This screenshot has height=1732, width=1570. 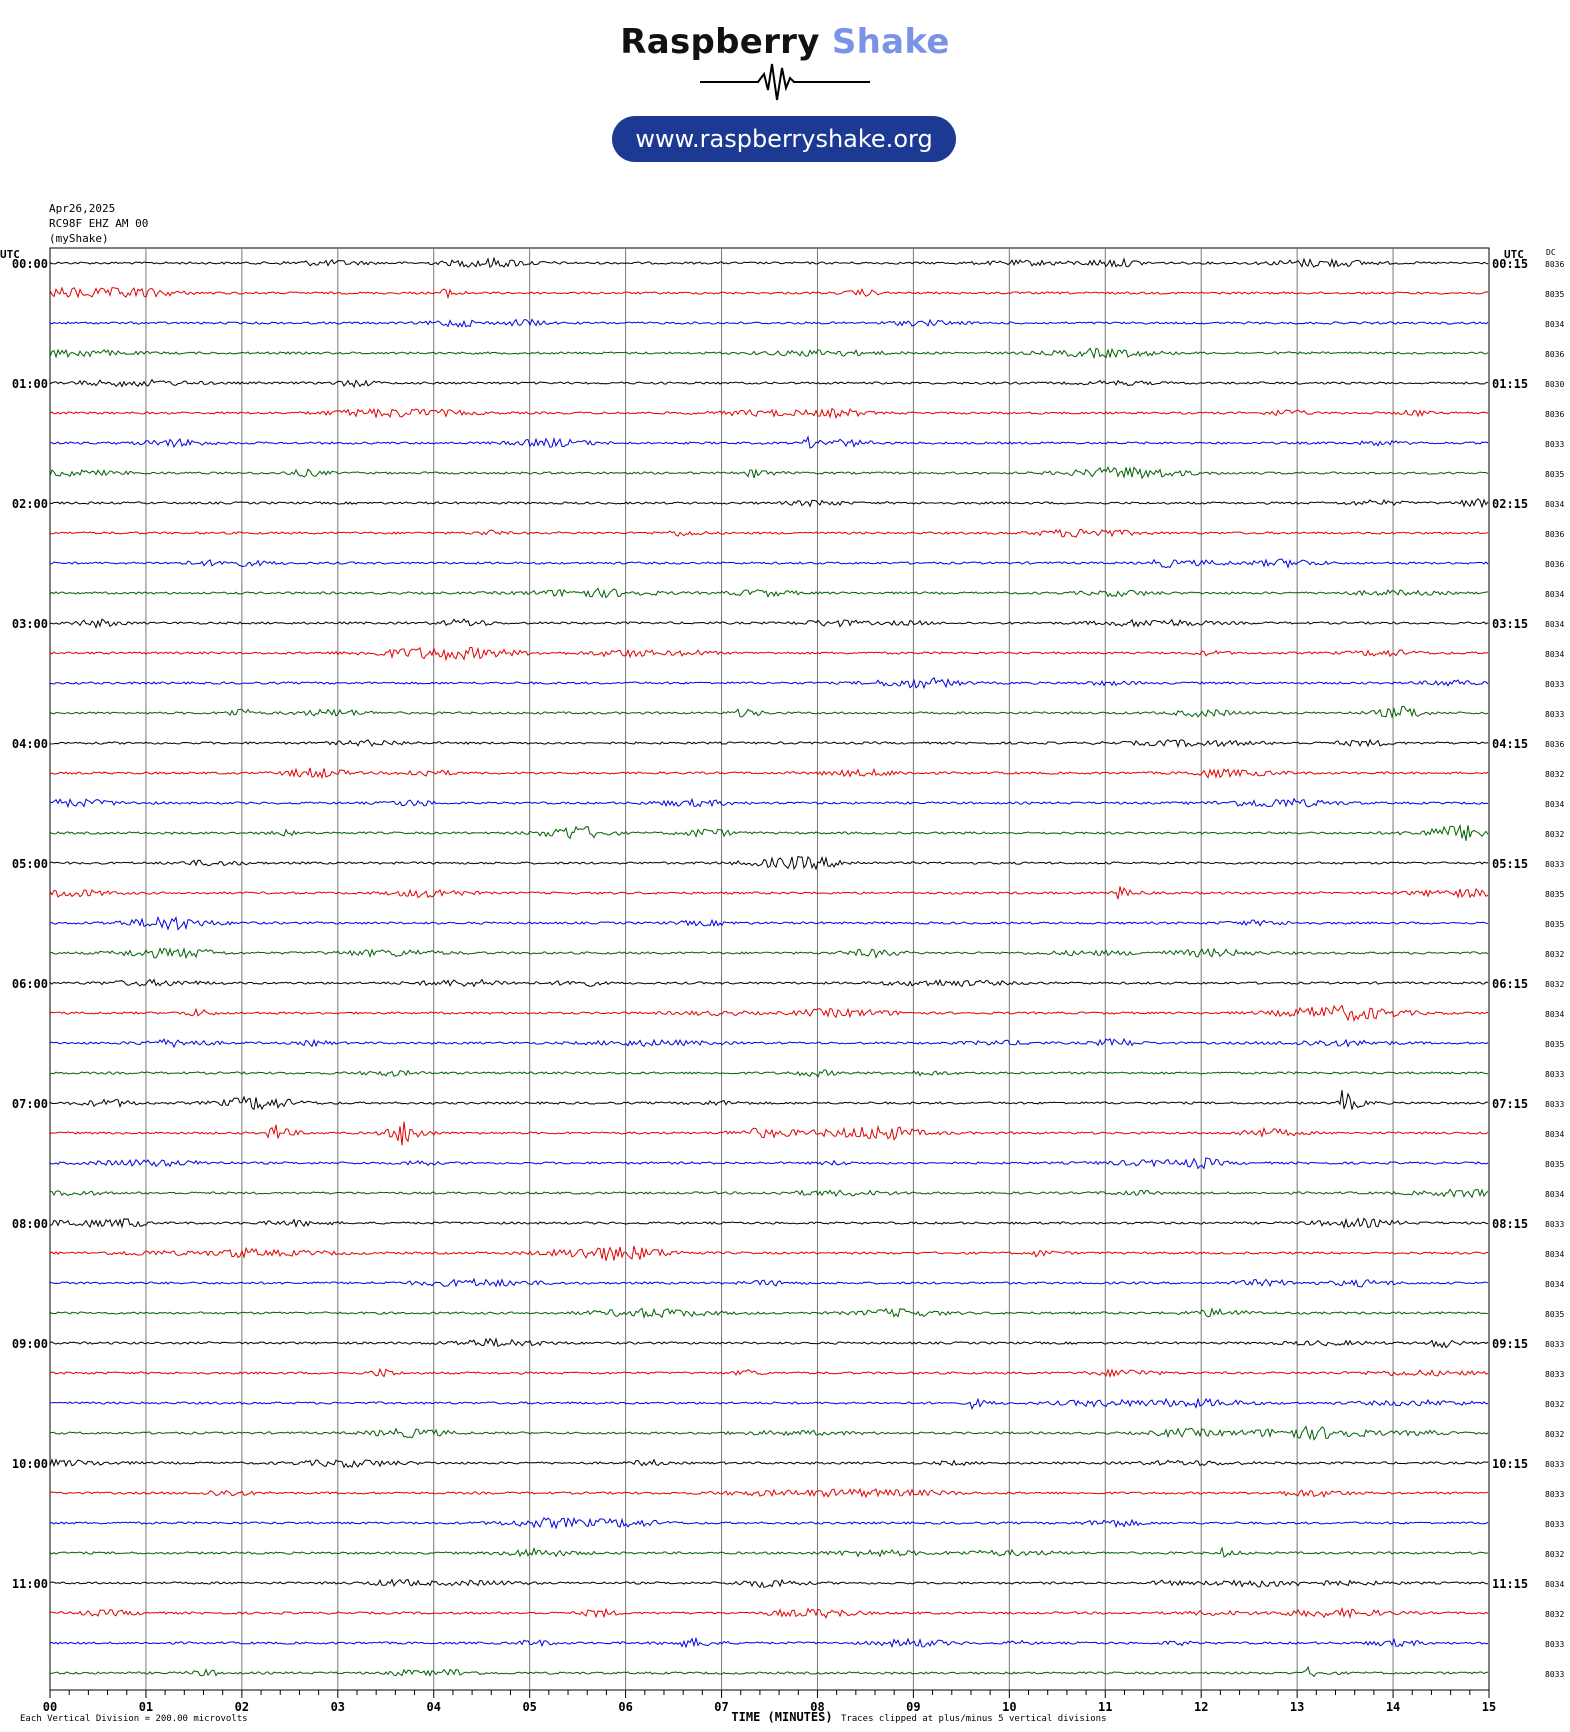 I want to click on station-id: RC98F EHZ AM 00, so click(x=99, y=223).